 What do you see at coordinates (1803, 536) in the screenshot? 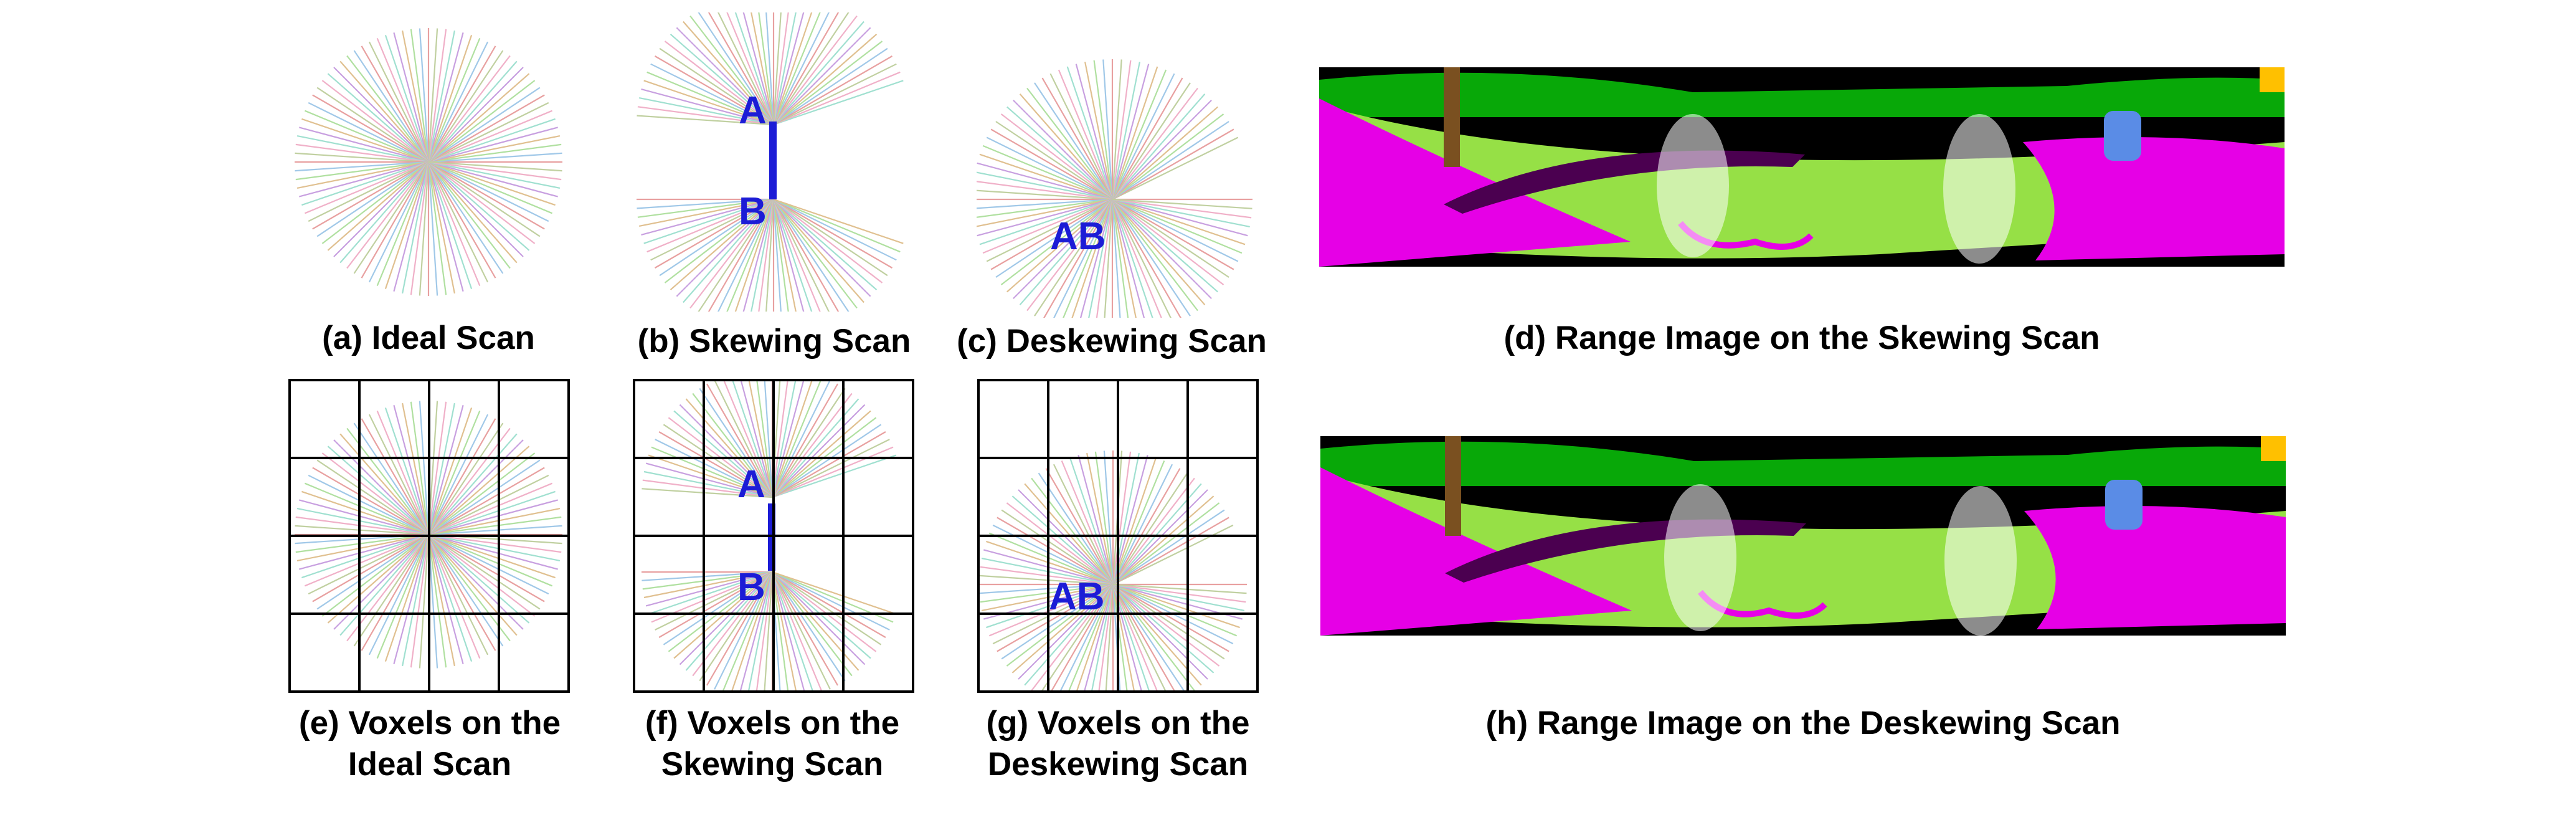
I see `range-image-deskewing-svg` at bounding box center [1803, 536].